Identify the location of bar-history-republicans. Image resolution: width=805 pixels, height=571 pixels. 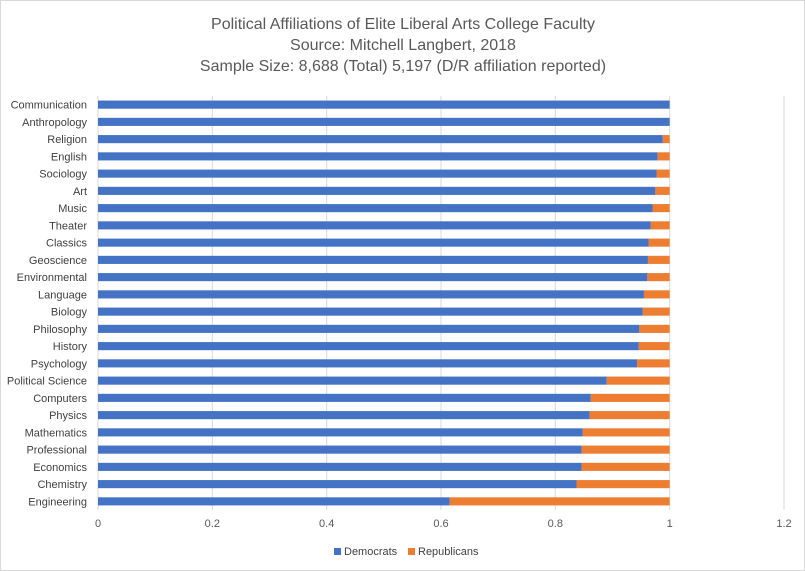
(654, 346).